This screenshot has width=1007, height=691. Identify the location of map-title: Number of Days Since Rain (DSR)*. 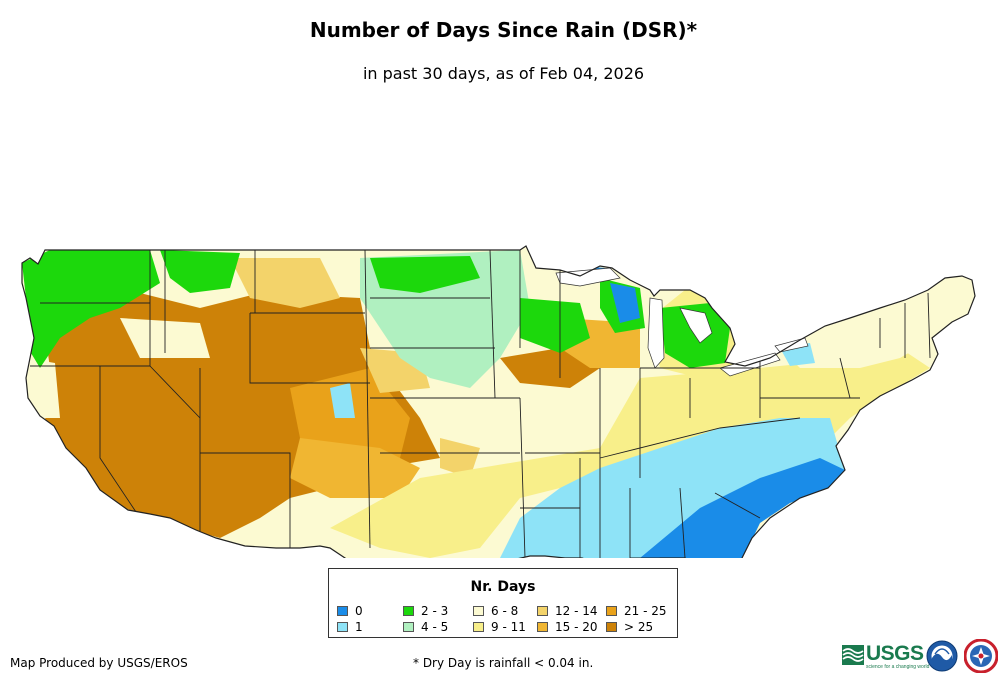
(503, 30).